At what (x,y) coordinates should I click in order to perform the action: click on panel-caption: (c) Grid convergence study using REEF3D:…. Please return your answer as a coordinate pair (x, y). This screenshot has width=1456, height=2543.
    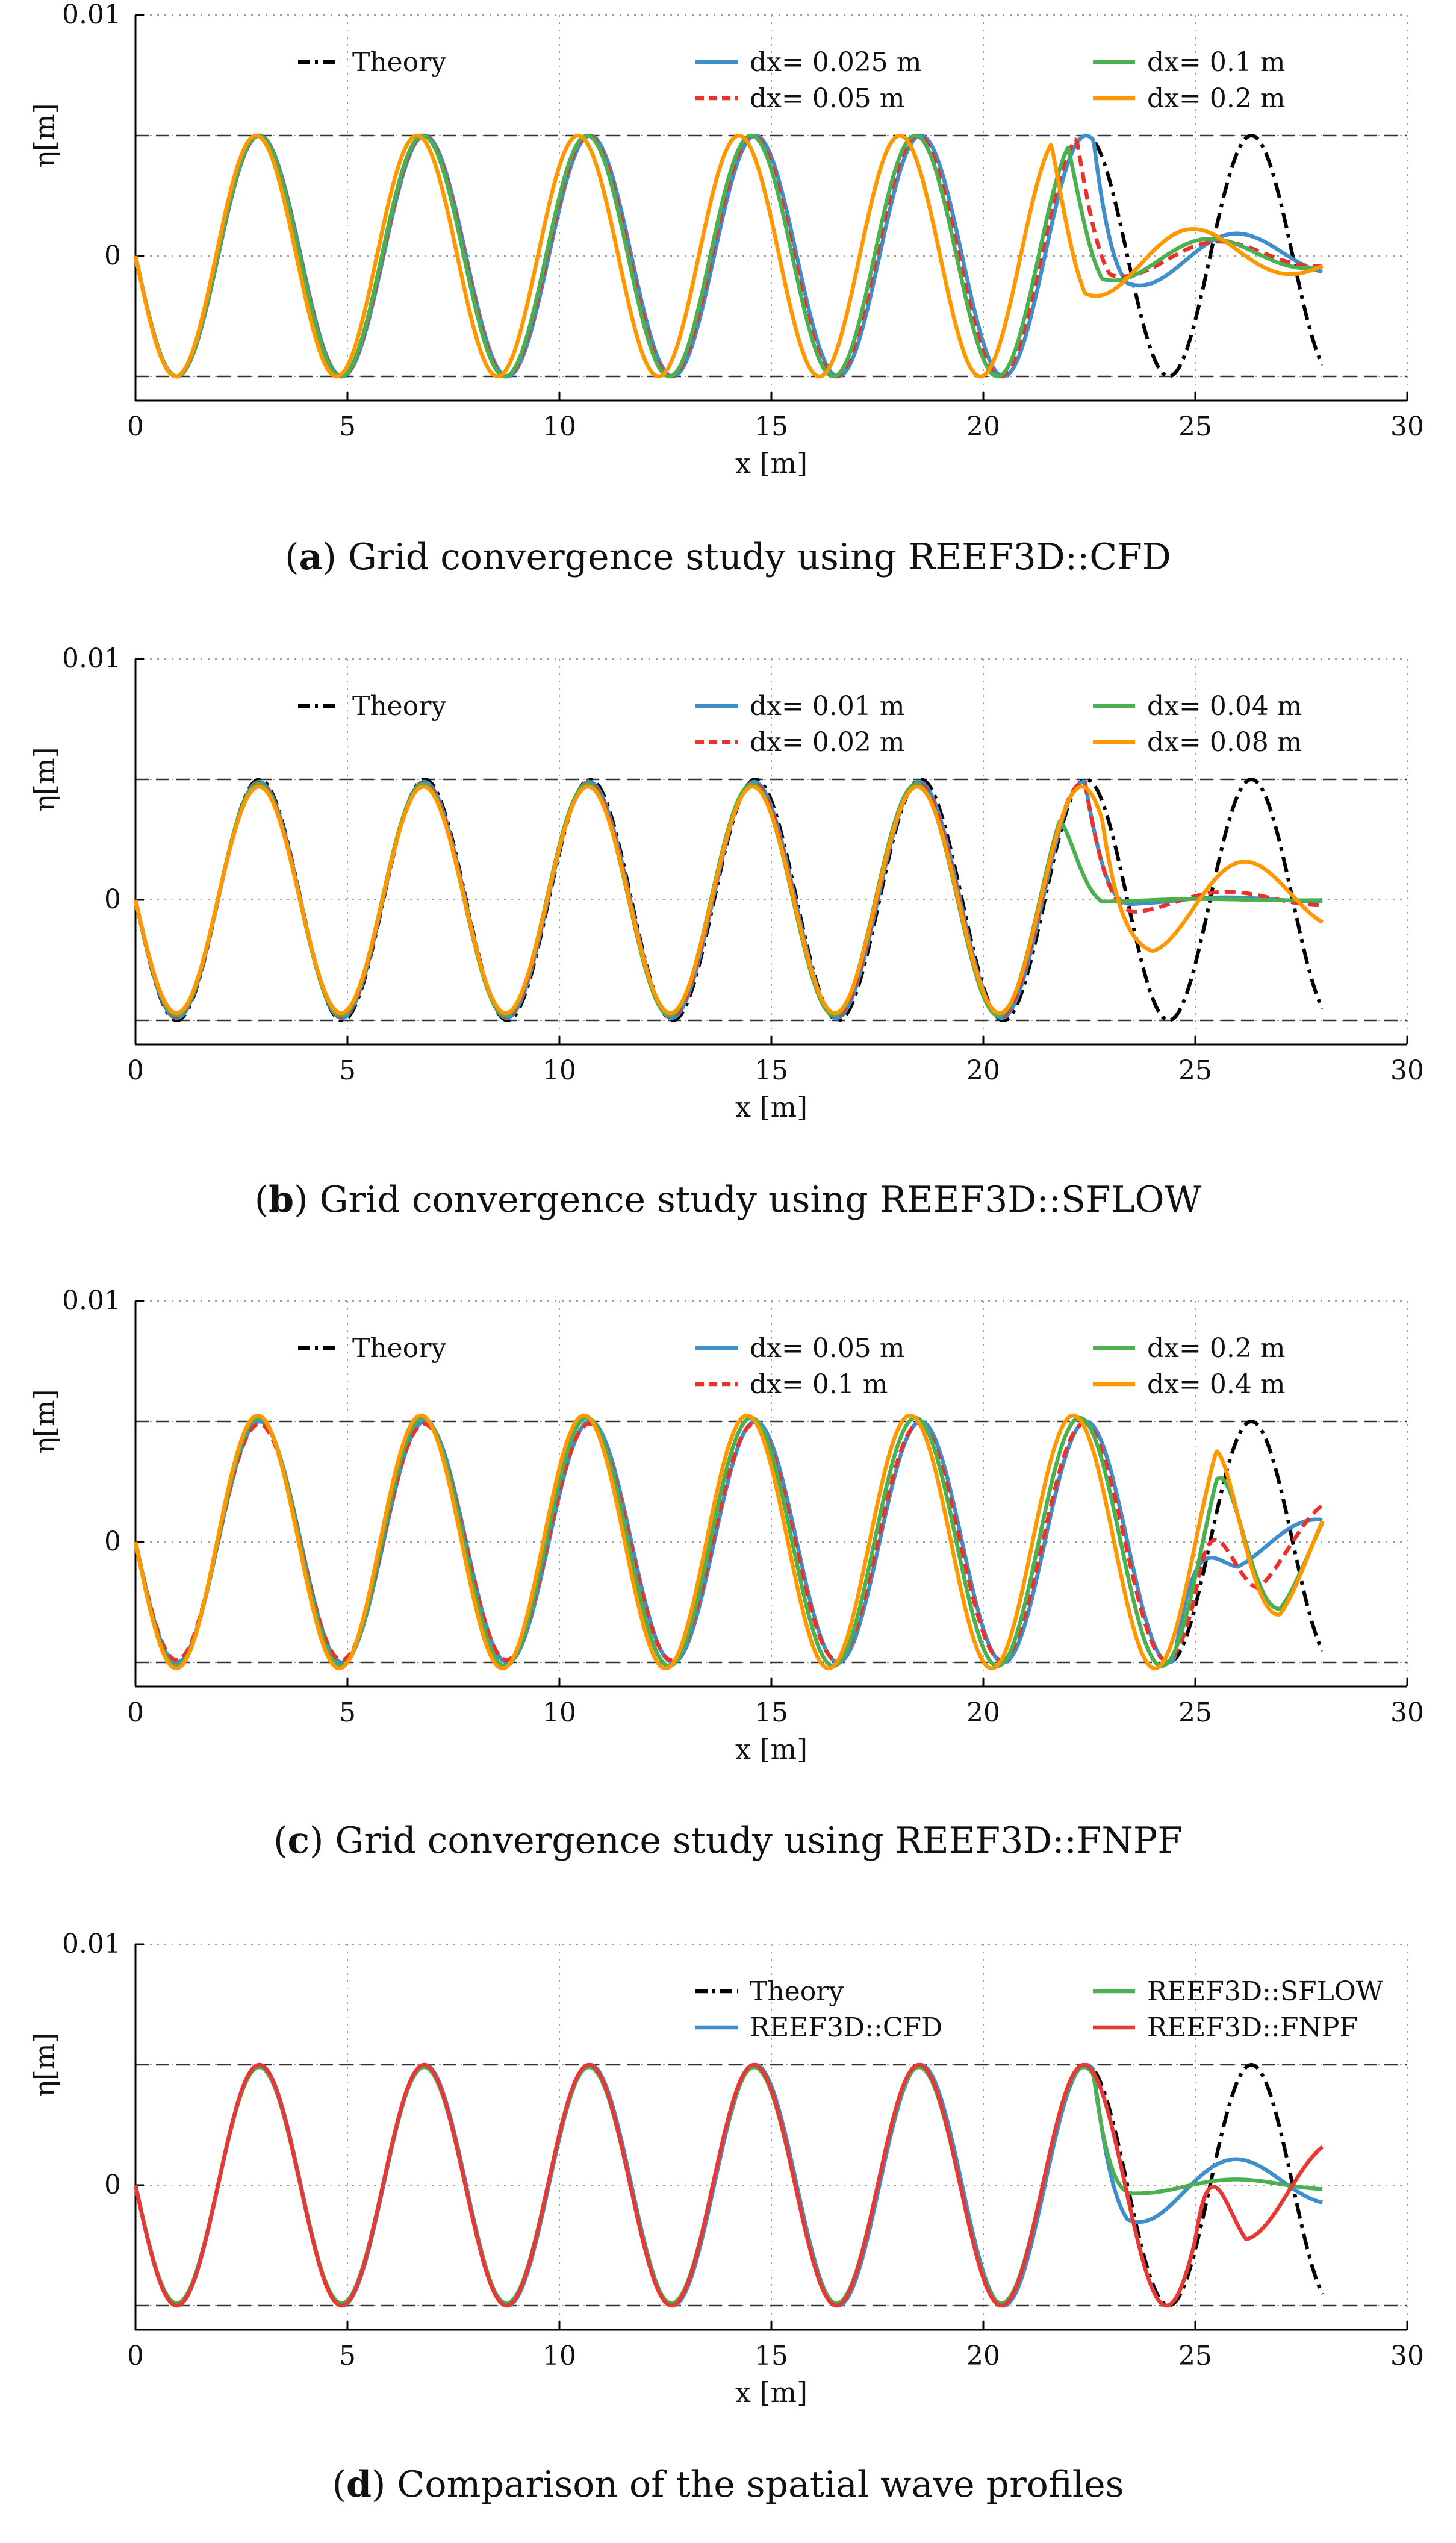
    Looking at the image, I should click on (728, 1841).